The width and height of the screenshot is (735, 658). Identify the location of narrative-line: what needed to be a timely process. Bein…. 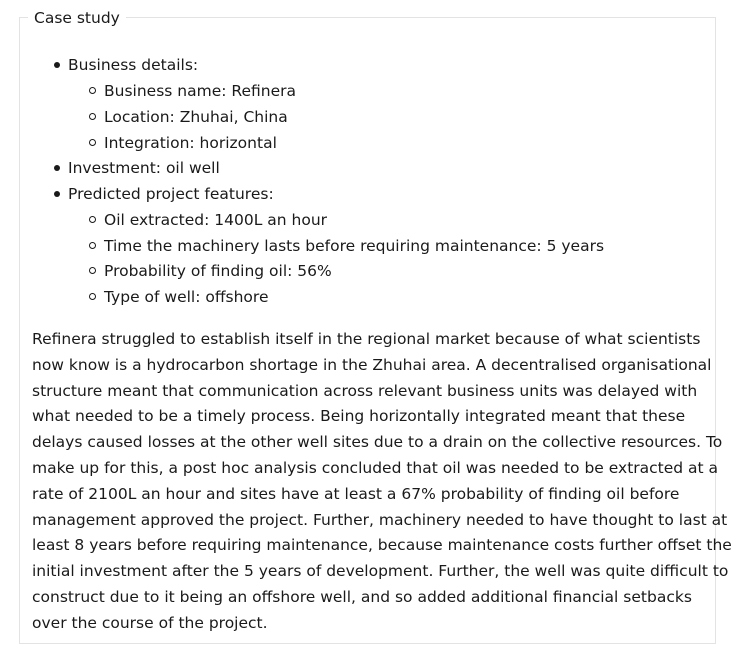
(359, 416).